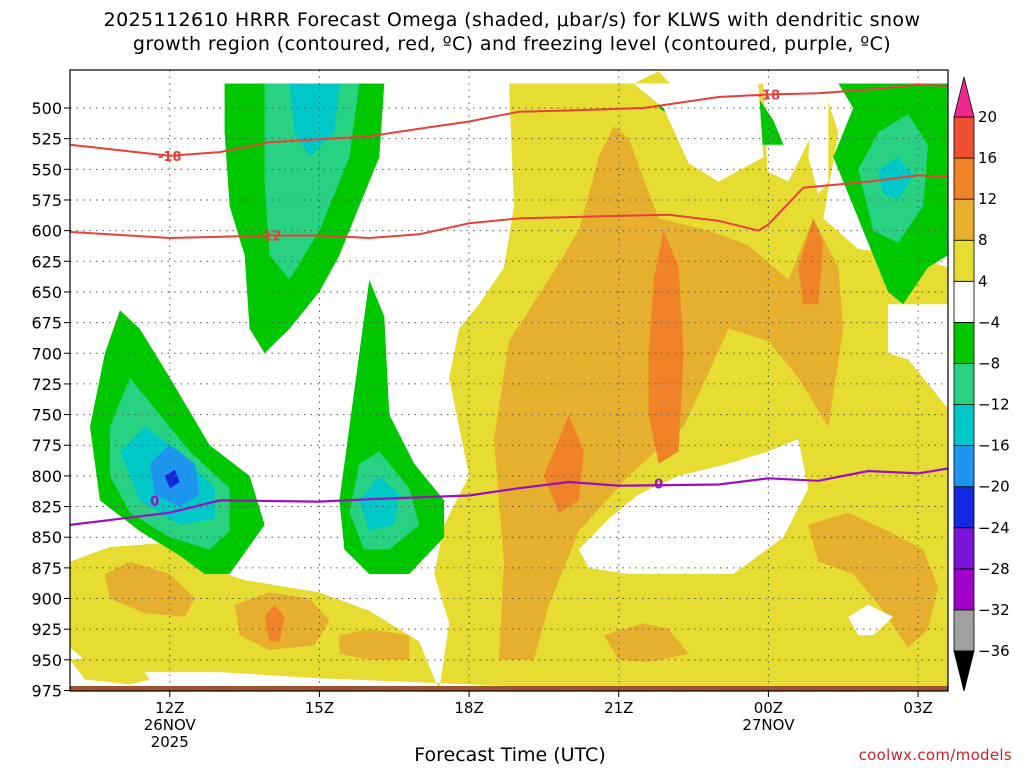 The image size is (1024, 768). What do you see at coordinates (994, 610) in the screenshot?
I see `colorbar-label--32: −32` at bounding box center [994, 610].